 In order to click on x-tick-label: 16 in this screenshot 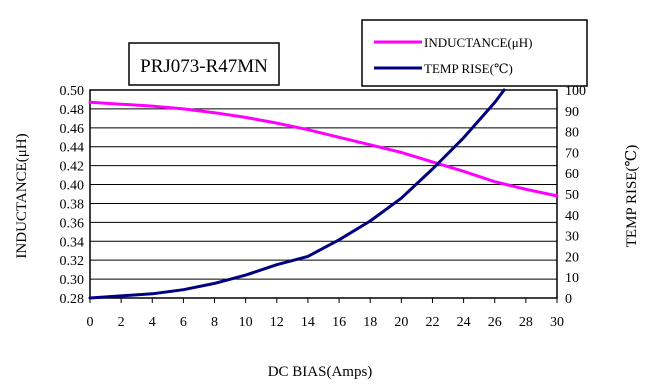, I will do `click(339, 322)`.